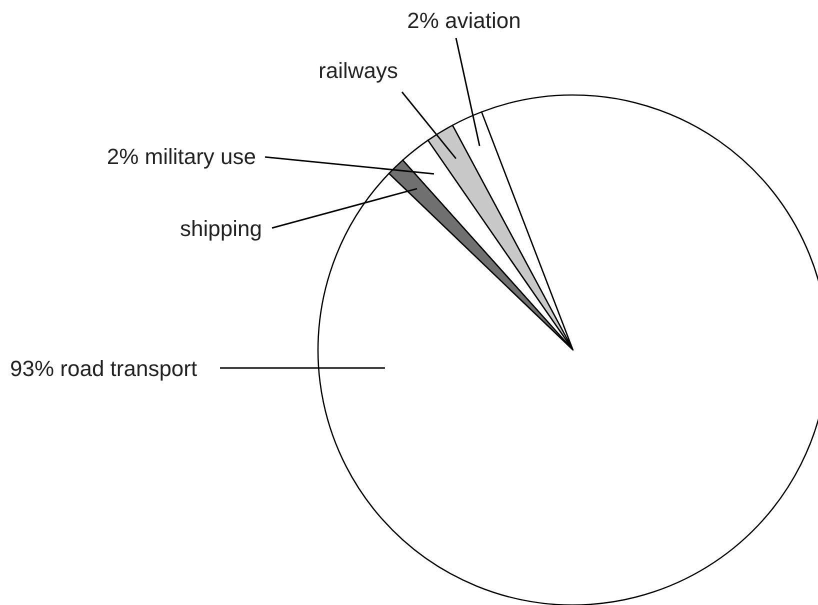  What do you see at coordinates (104, 368) in the screenshot?
I see `slice-label: 93% road transport` at bounding box center [104, 368].